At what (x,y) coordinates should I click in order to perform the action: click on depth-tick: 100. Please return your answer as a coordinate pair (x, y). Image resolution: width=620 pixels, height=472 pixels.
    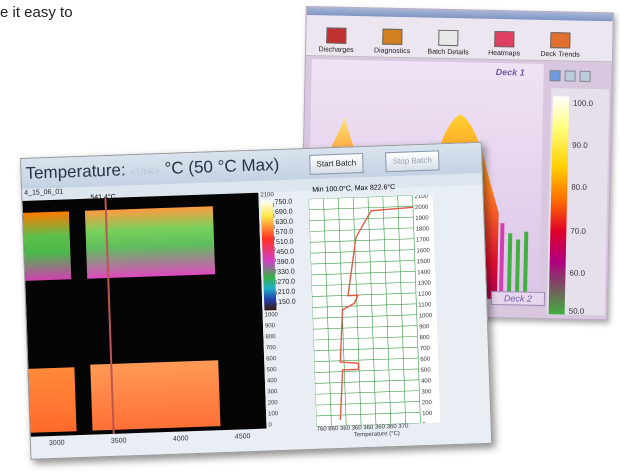
    Looking at the image, I should click on (273, 414).